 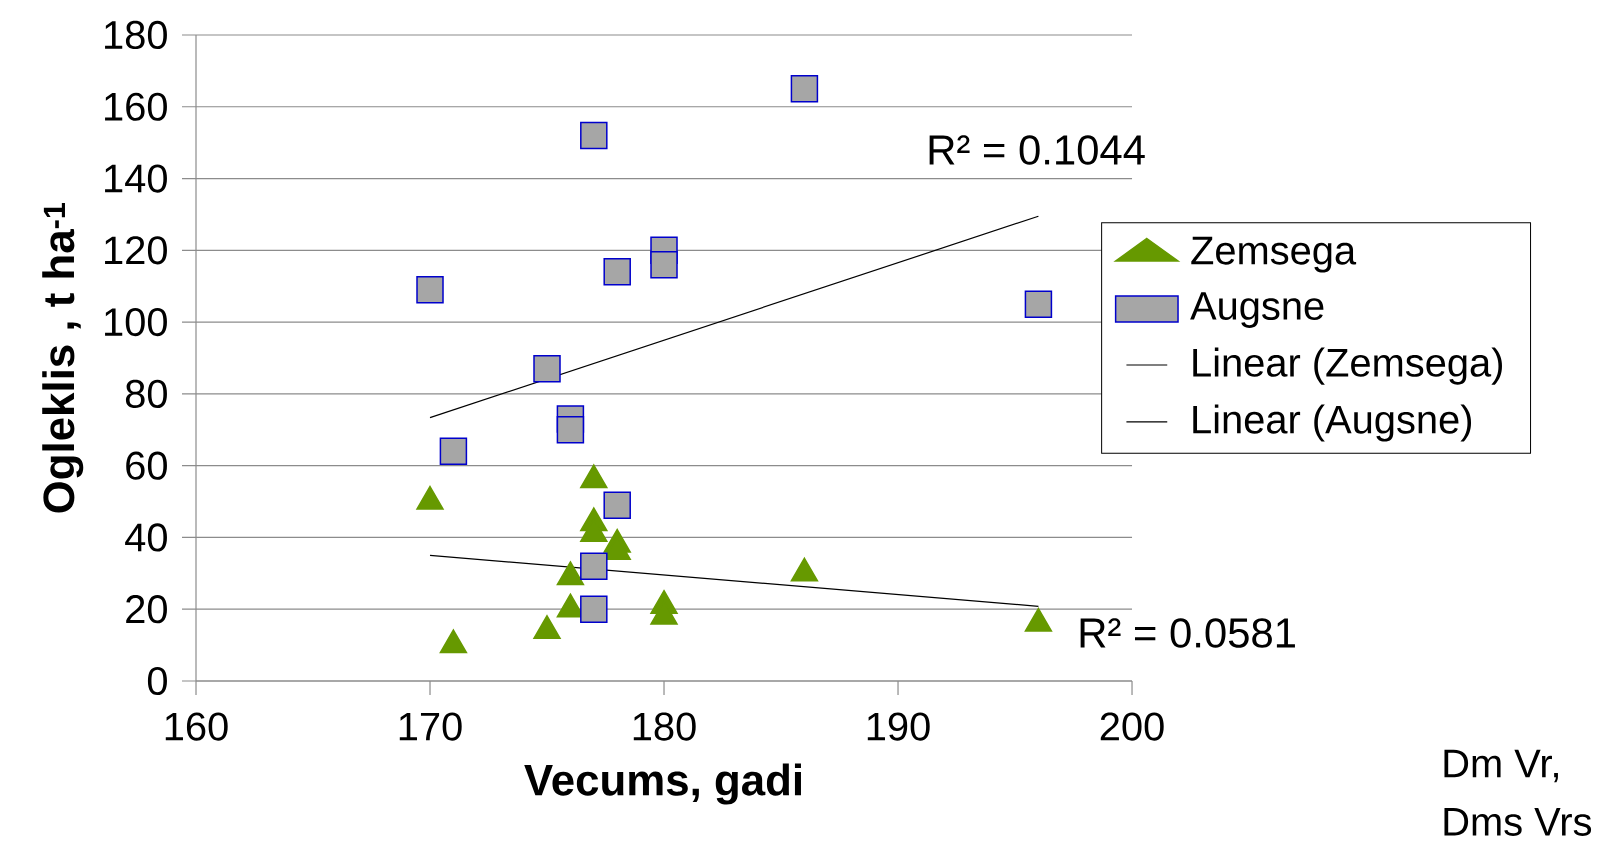 What do you see at coordinates (157, 681) in the screenshot?
I see `y-tick-label: 0` at bounding box center [157, 681].